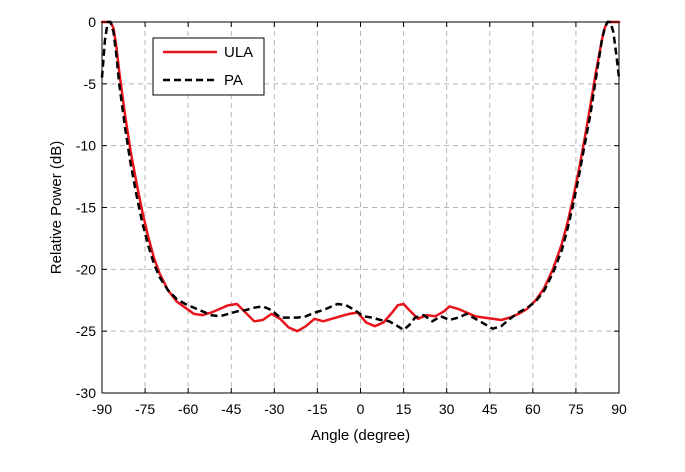  Describe the element at coordinates (404, 409) in the screenshot. I see `x-tick-label: 15` at that location.